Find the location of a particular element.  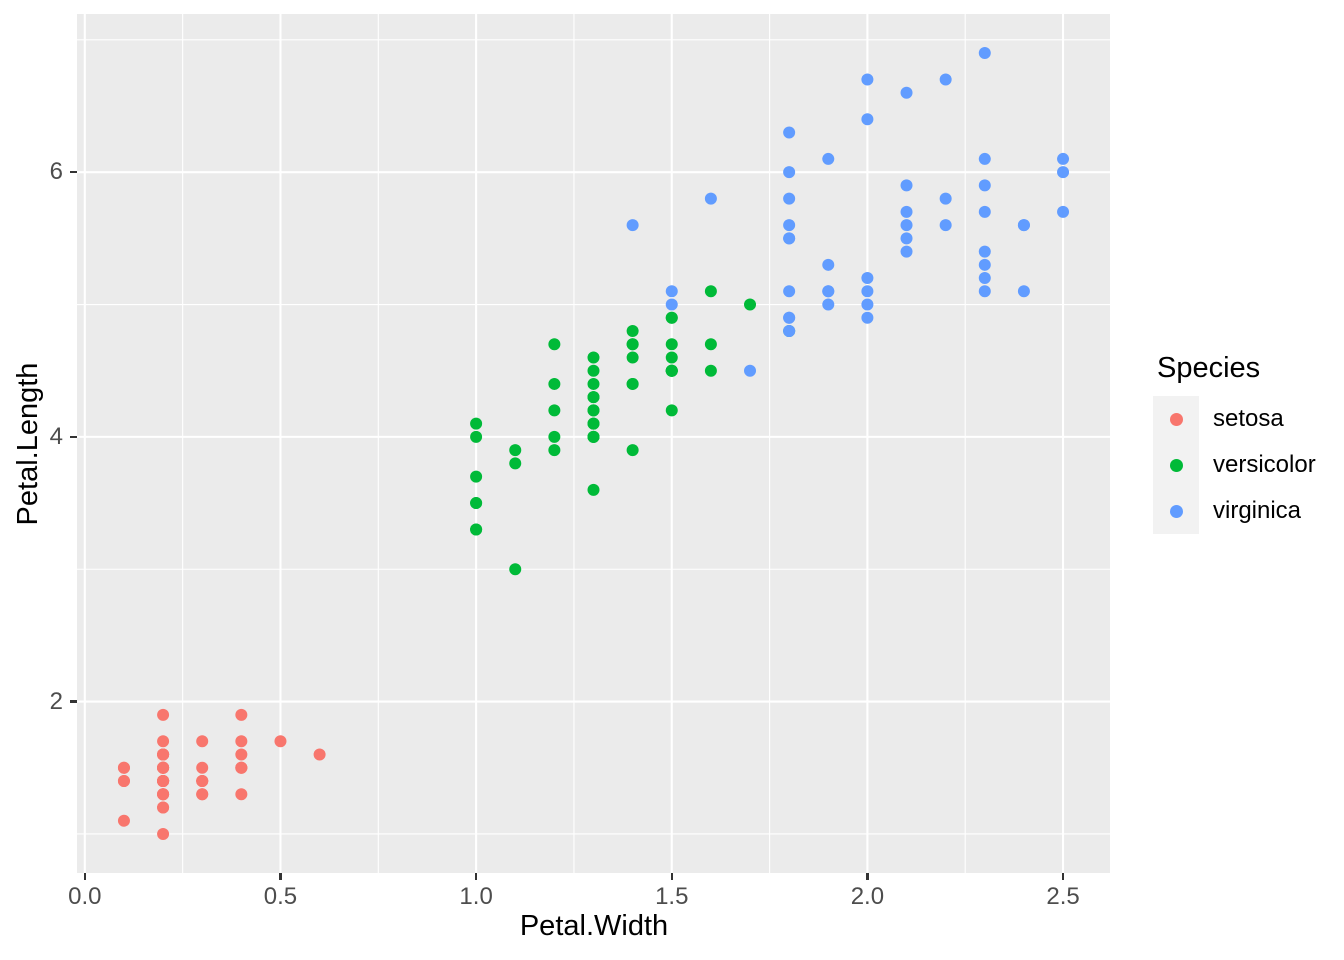

x-tick-label: 1.5 is located at coordinates (672, 896).